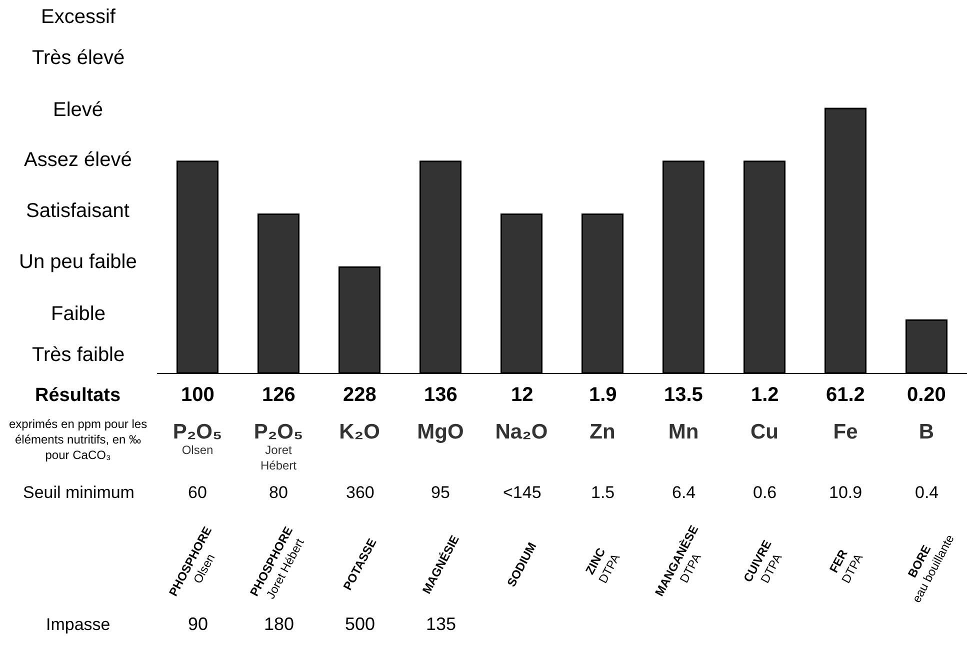 The height and width of the screenshot is (651, 967). I want to click on text: Seuil minimum, so click(78, 492).